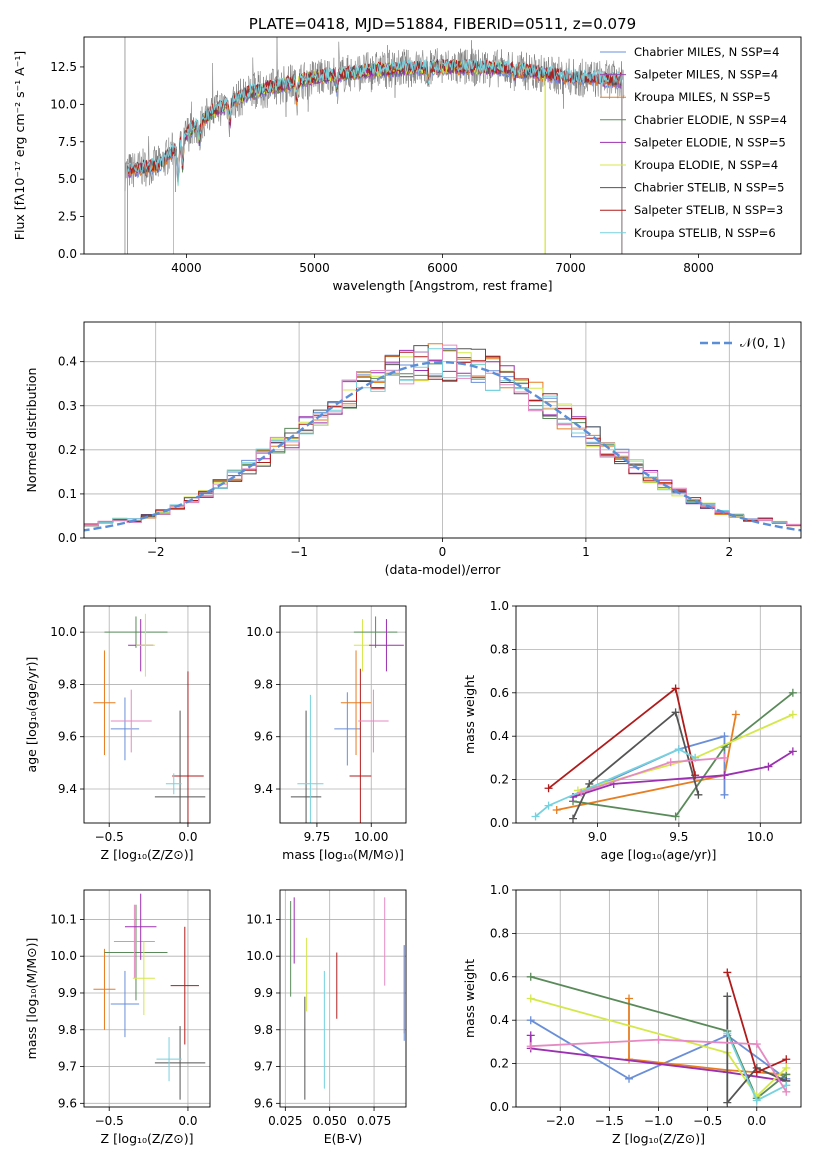 This screenshot has width=819, height=1170. Describe the element at coordinates (374, 1121) in the screenshot. I see `ebv_mass-xtick-label: 0.075` at that location.